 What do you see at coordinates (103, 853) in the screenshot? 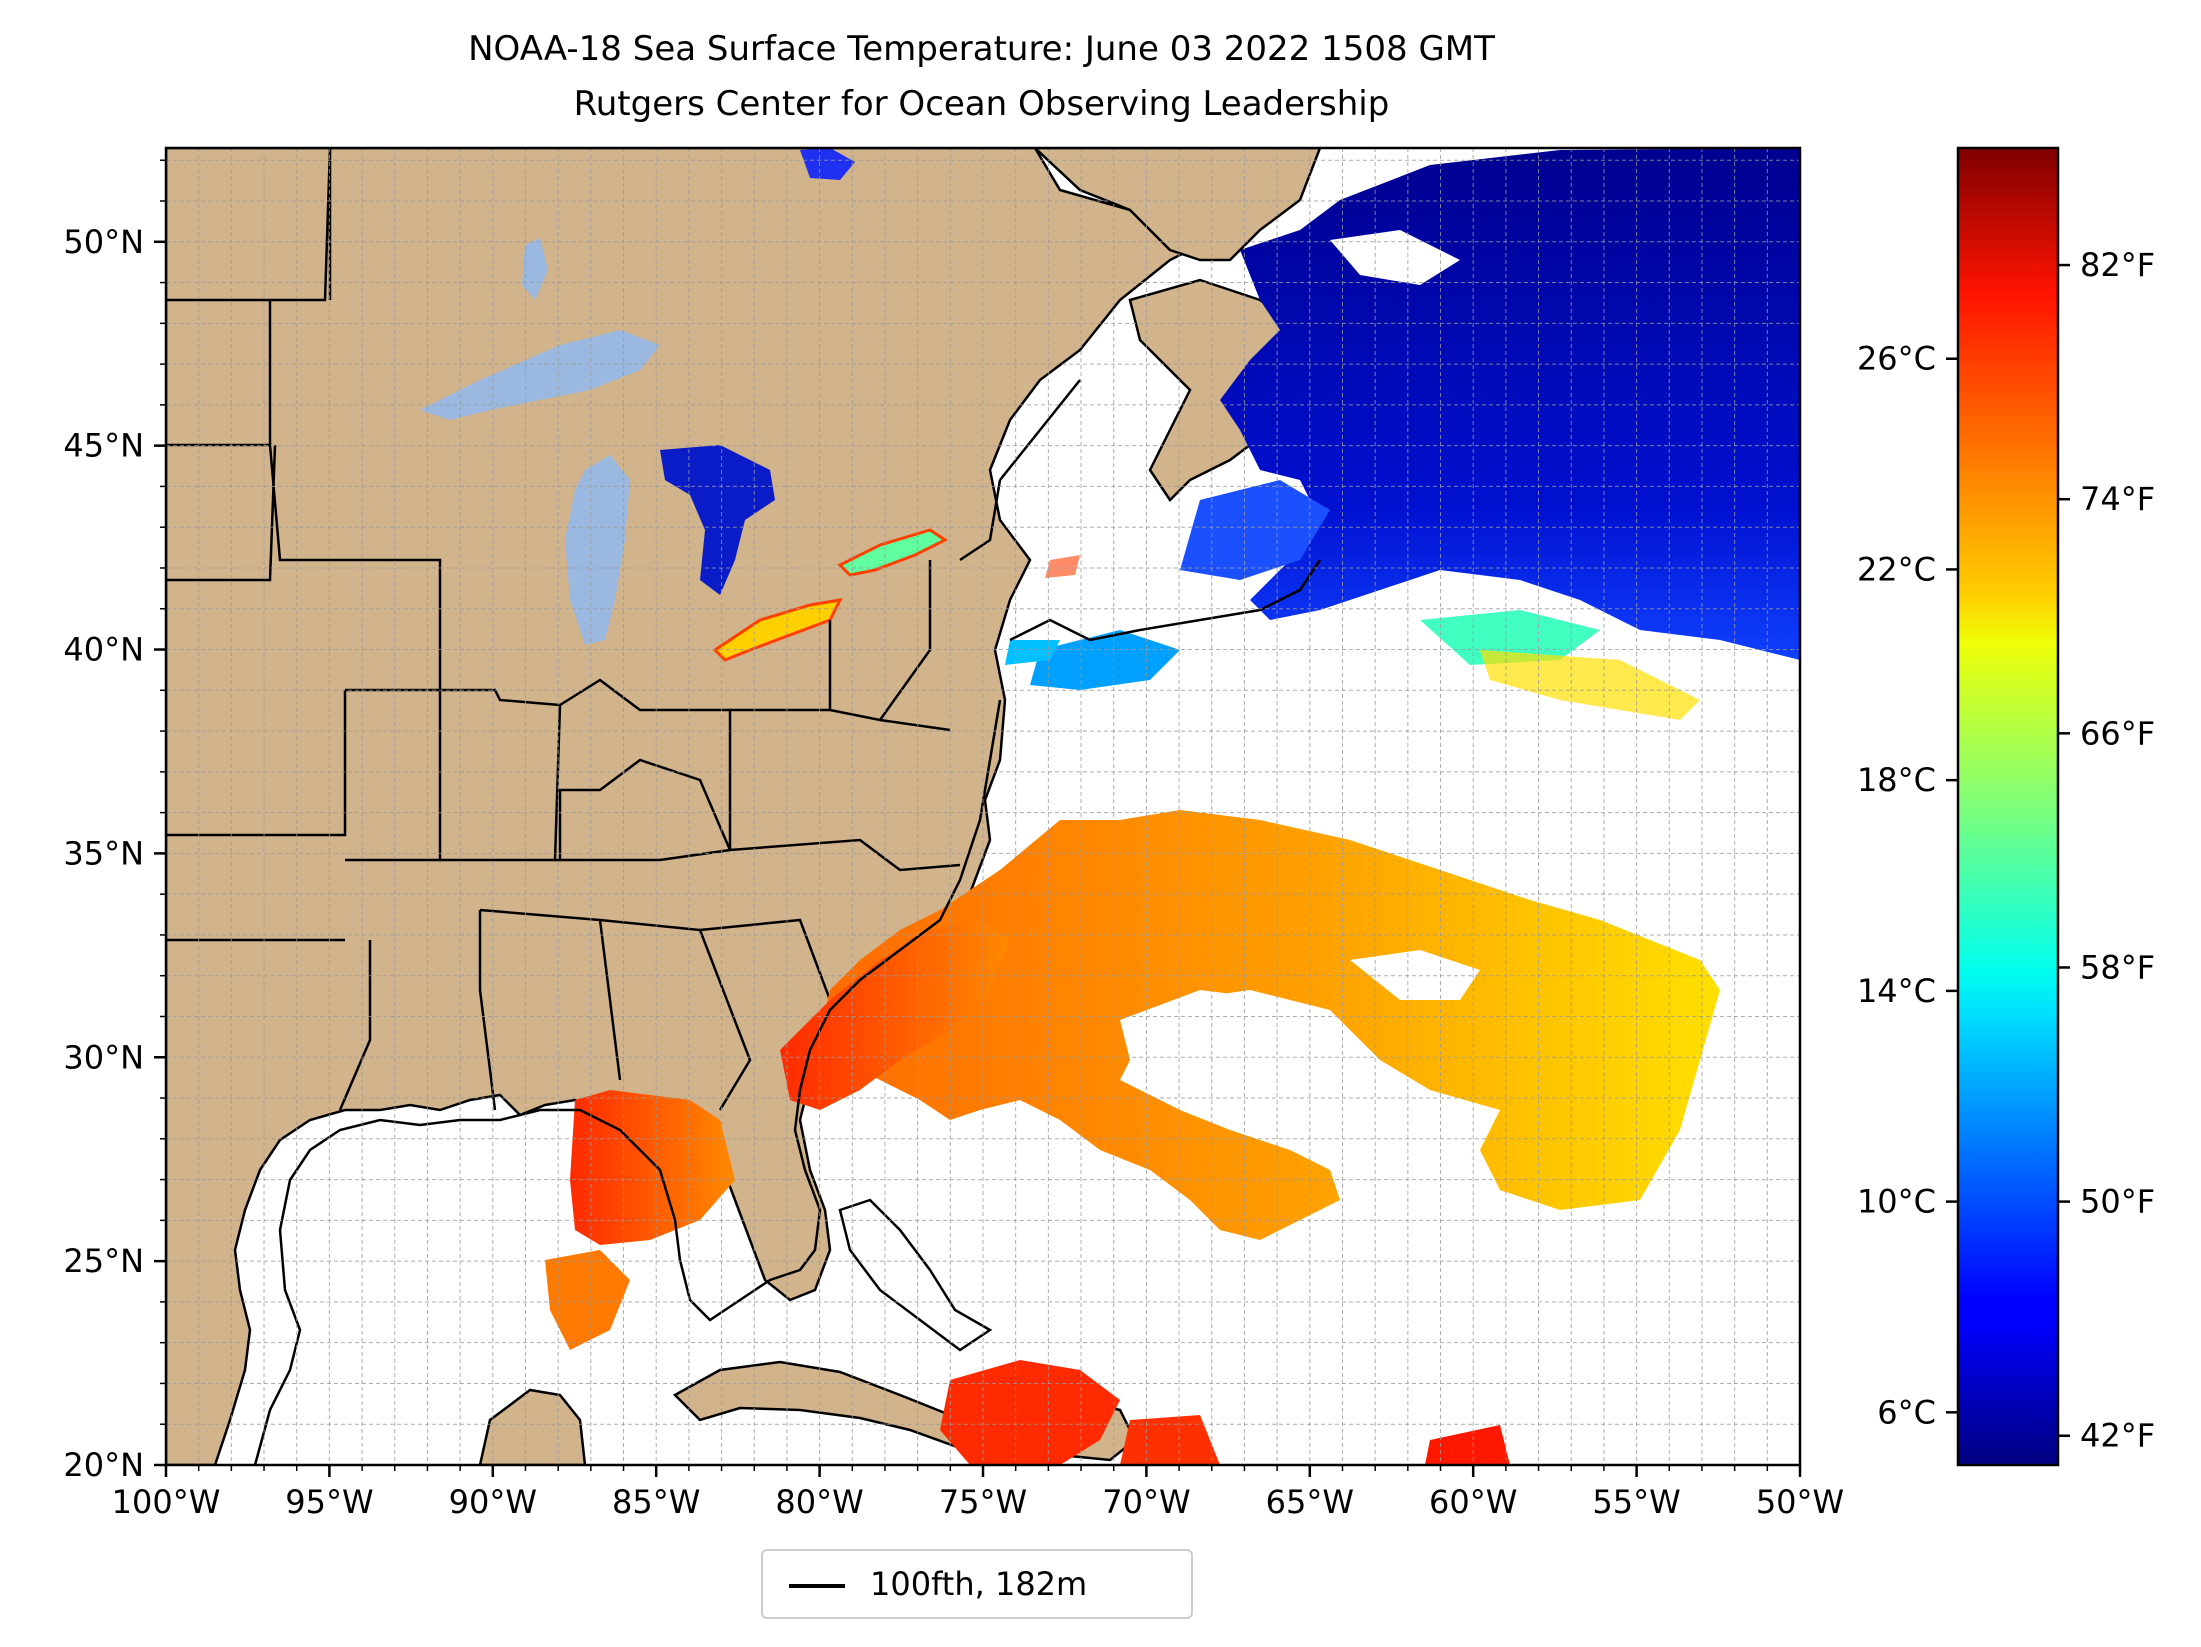
I see `lat-tick-label: 35°N` at bounding box center [103, 853].